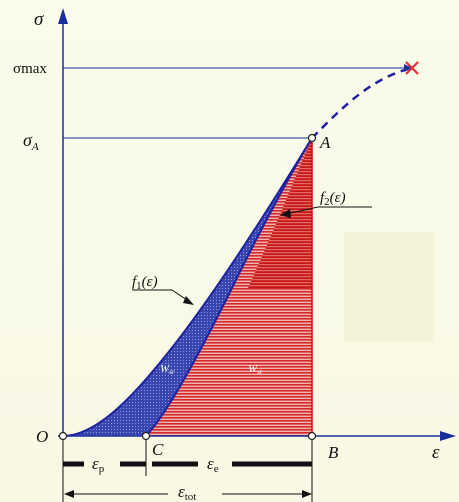 This screenshot has height=502, width=459. I want to click on unloading-area-dense, so click(280, 213).